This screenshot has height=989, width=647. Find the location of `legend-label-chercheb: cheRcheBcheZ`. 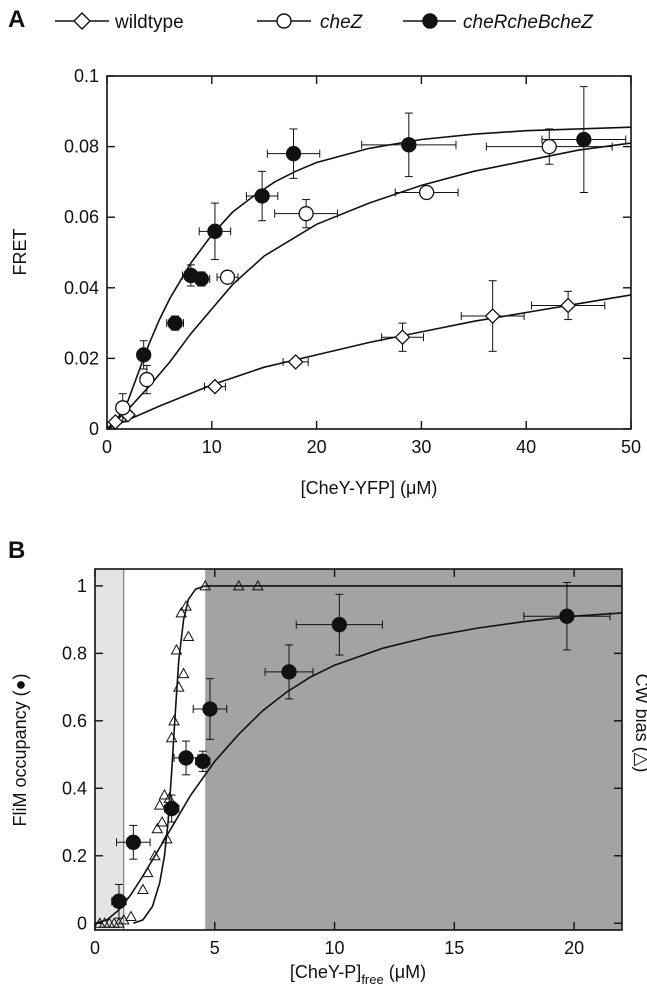

legend-label-chercheb: cheRcheBcheZ is located at coordinates (528, 22).